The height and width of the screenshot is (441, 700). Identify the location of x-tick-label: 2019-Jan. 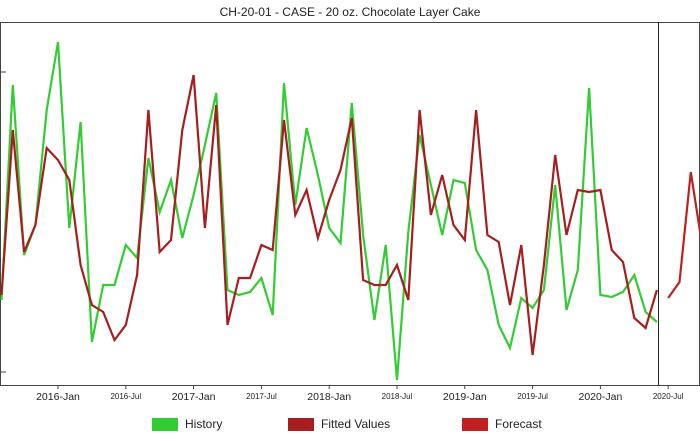
(465, 397).